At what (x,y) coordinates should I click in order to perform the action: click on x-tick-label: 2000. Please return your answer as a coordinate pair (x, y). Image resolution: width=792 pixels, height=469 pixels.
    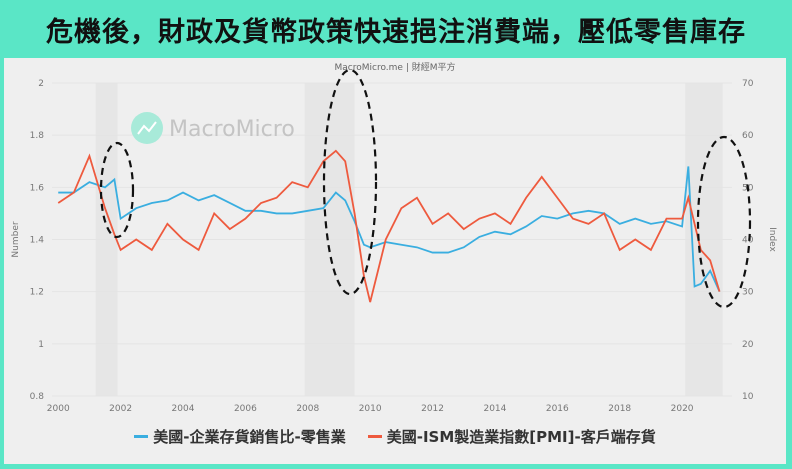
    Looking at the image, I should click on (58, 409).